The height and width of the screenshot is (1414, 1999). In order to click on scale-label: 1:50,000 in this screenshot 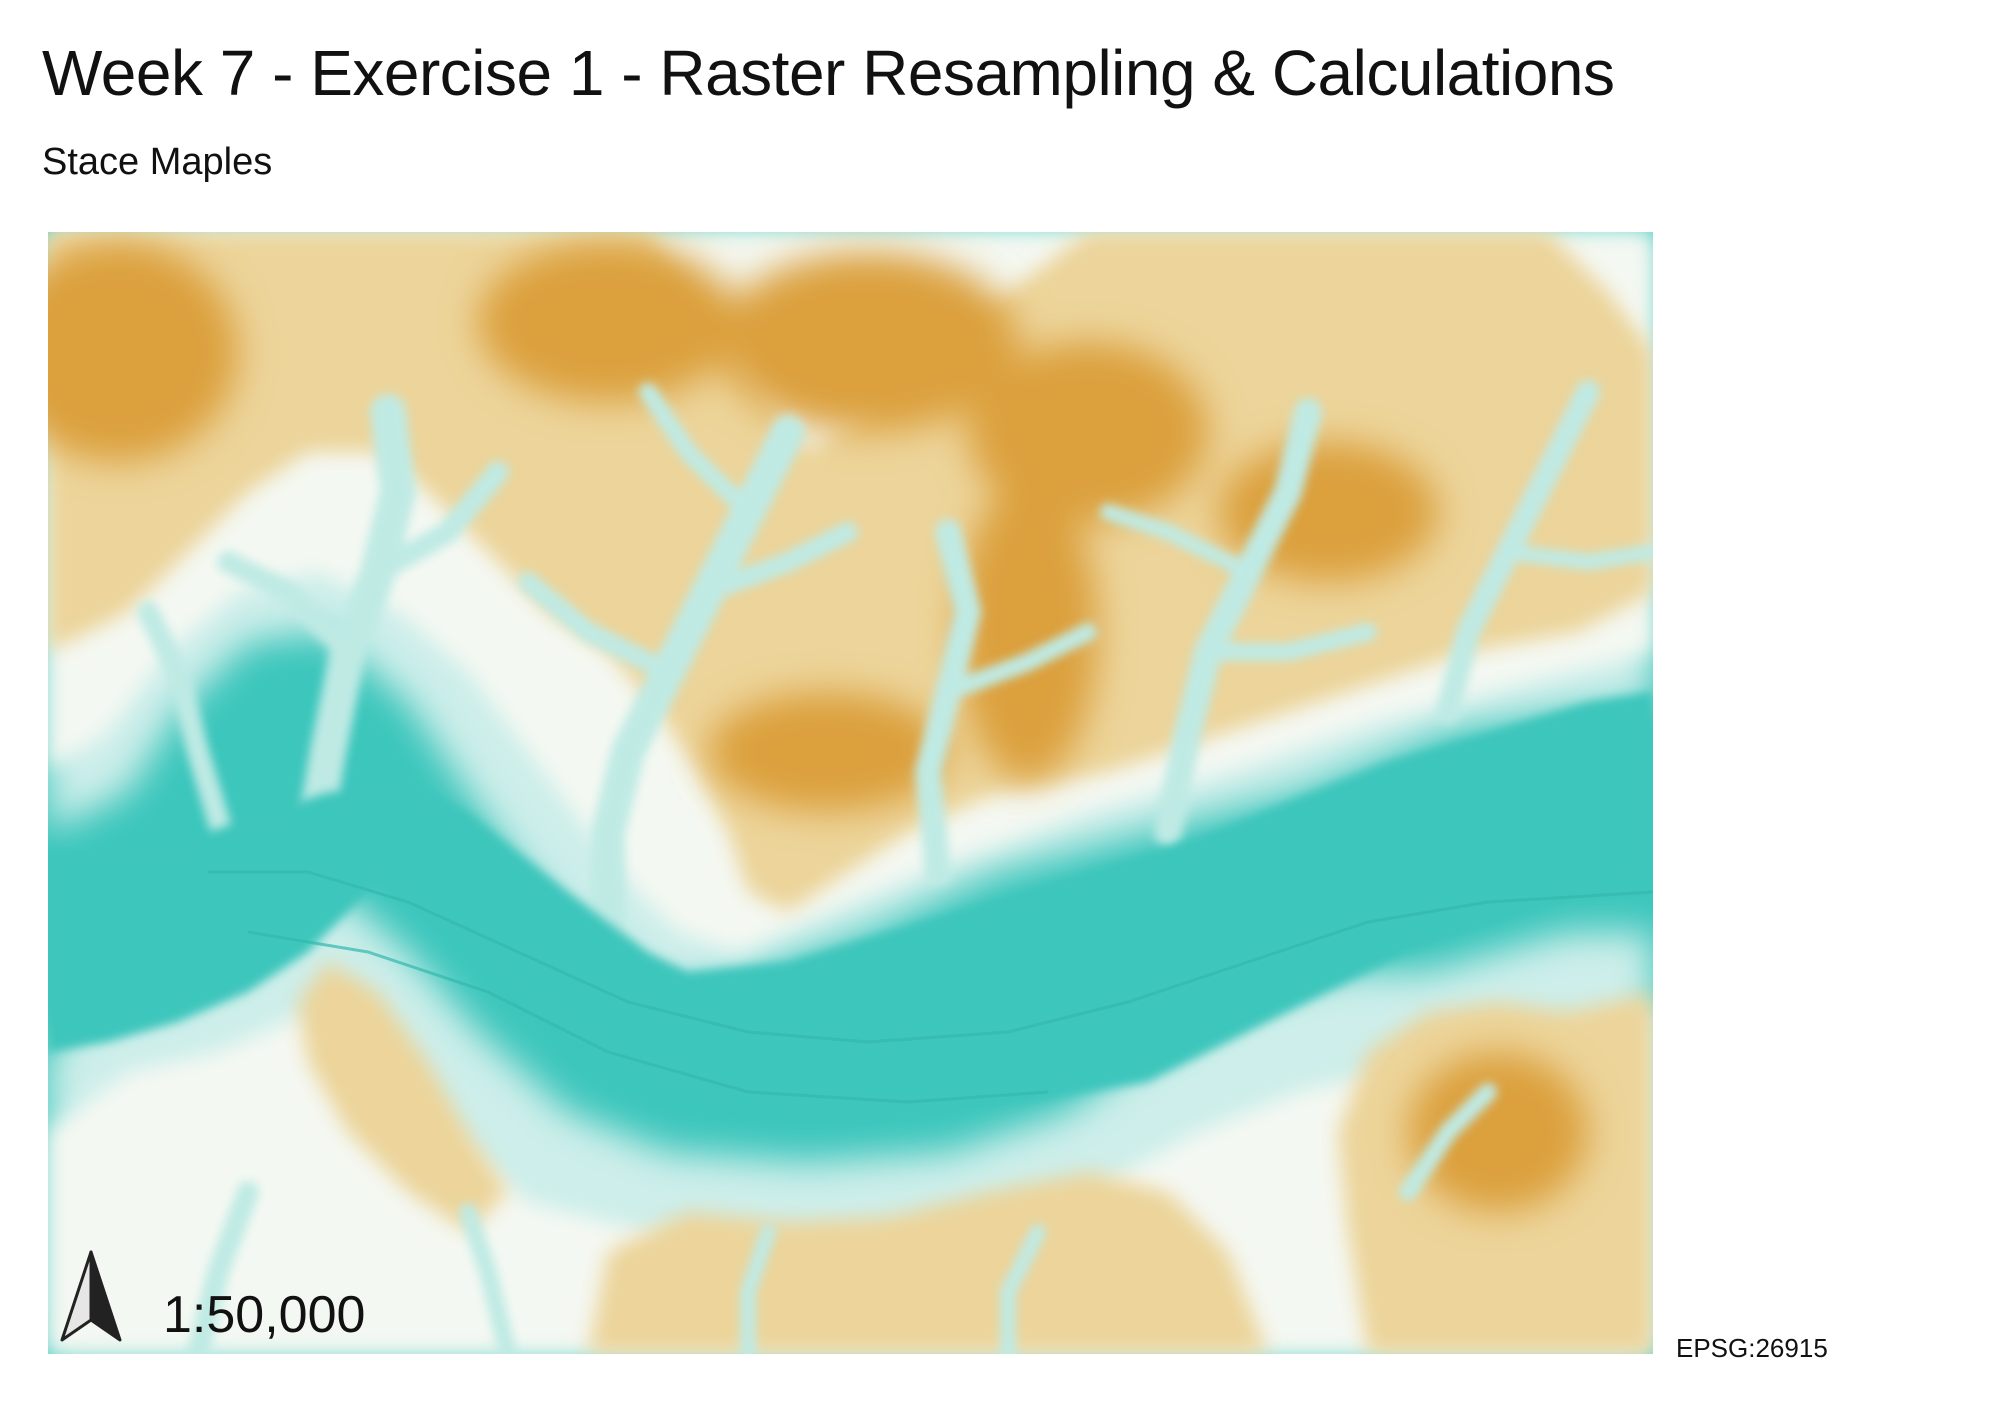, I will do `click(264, 1314)`.